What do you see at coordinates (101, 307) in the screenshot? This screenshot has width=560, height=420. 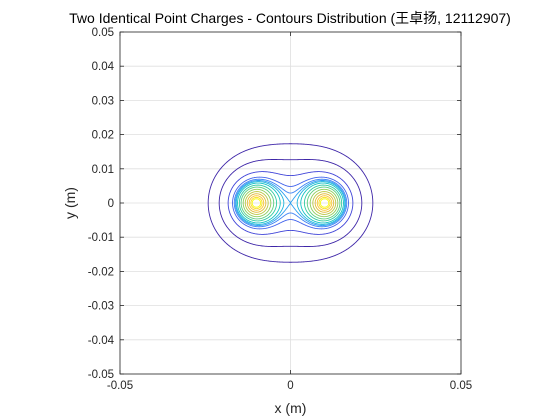 I see `y-tick-label: -0.03` at bounding box center [101, 307].